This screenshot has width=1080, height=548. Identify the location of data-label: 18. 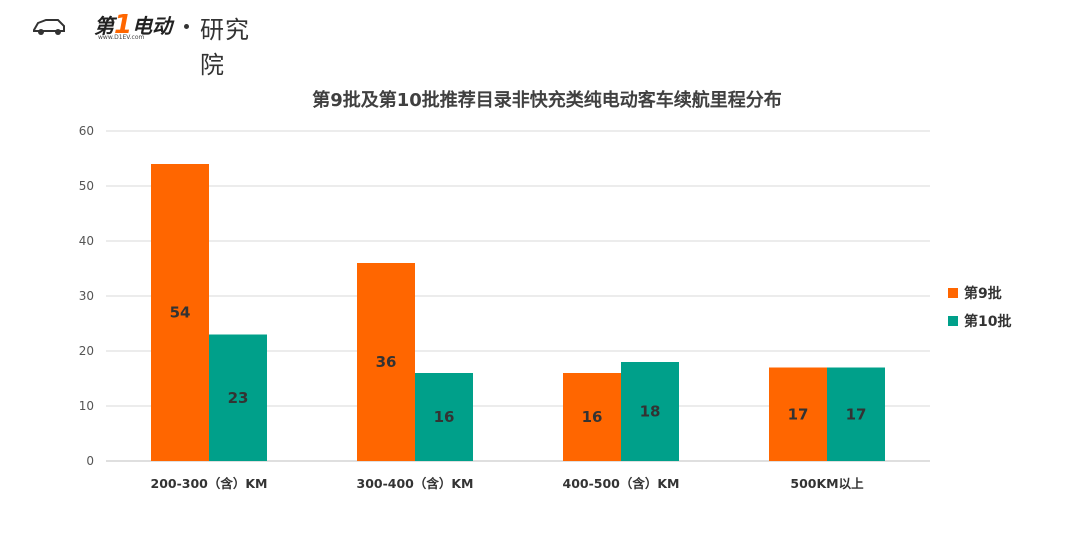
(650, 412).